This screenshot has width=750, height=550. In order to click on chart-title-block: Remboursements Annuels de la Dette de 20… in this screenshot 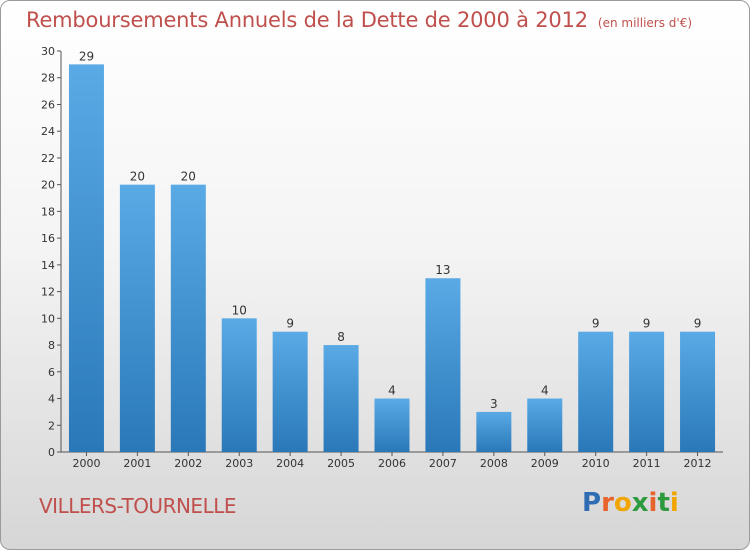, I will do `click(359, 20)`.